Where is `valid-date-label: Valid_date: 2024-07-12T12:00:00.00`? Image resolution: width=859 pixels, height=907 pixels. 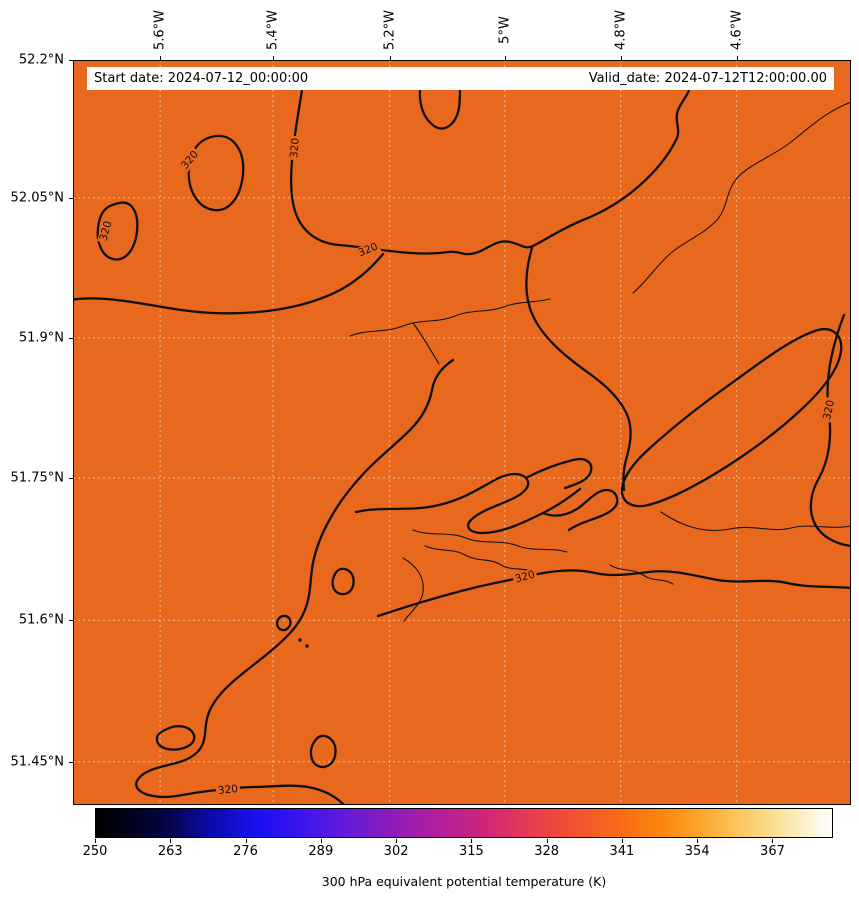 valid-date-label: Valid_date: 2024-07-12T12:00:00.00 is located at coordinates (707, 78).